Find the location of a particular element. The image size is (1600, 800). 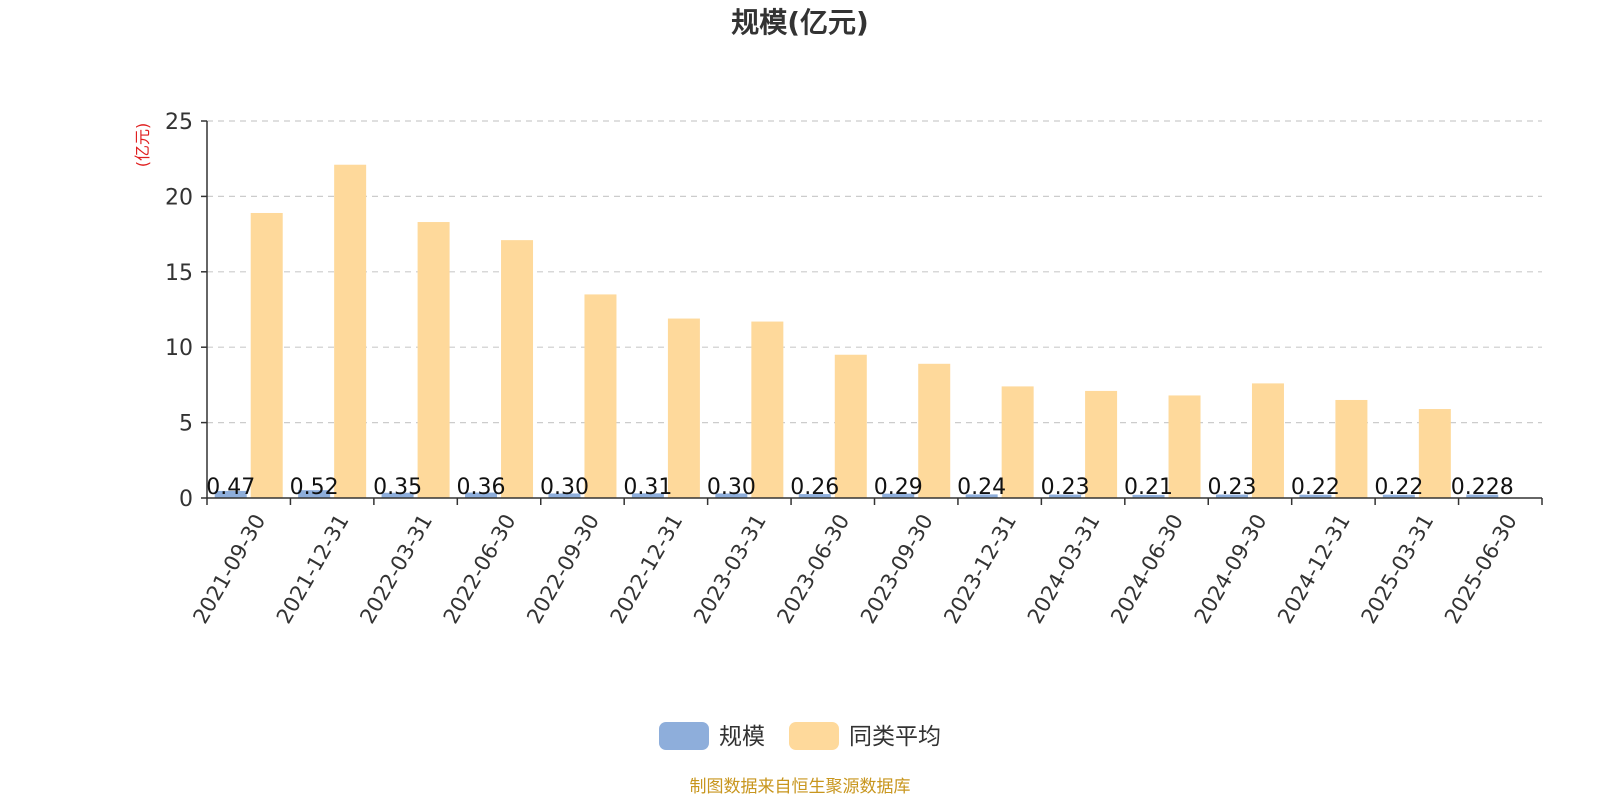

legend-label-0: 规模 is located at coordinates (742, 737).